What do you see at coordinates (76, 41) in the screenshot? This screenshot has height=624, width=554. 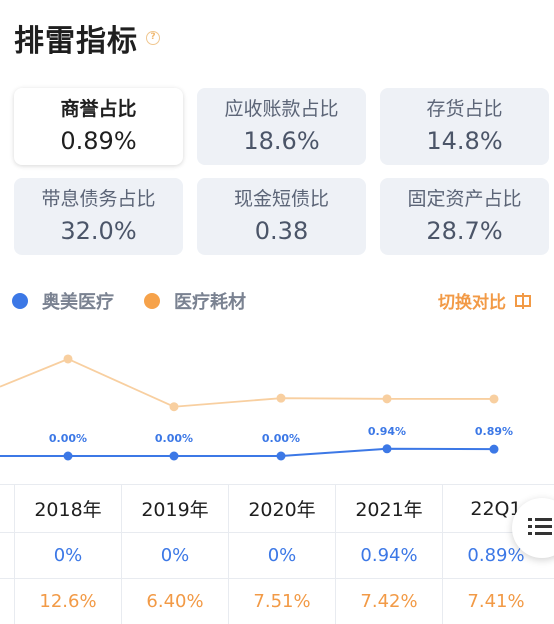 I see `page-title: 排雷指标` at bounding box center [76, 41].